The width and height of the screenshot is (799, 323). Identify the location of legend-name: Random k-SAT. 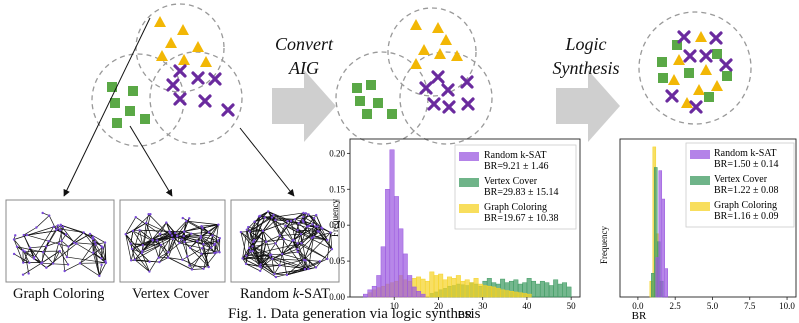
(515, 155).